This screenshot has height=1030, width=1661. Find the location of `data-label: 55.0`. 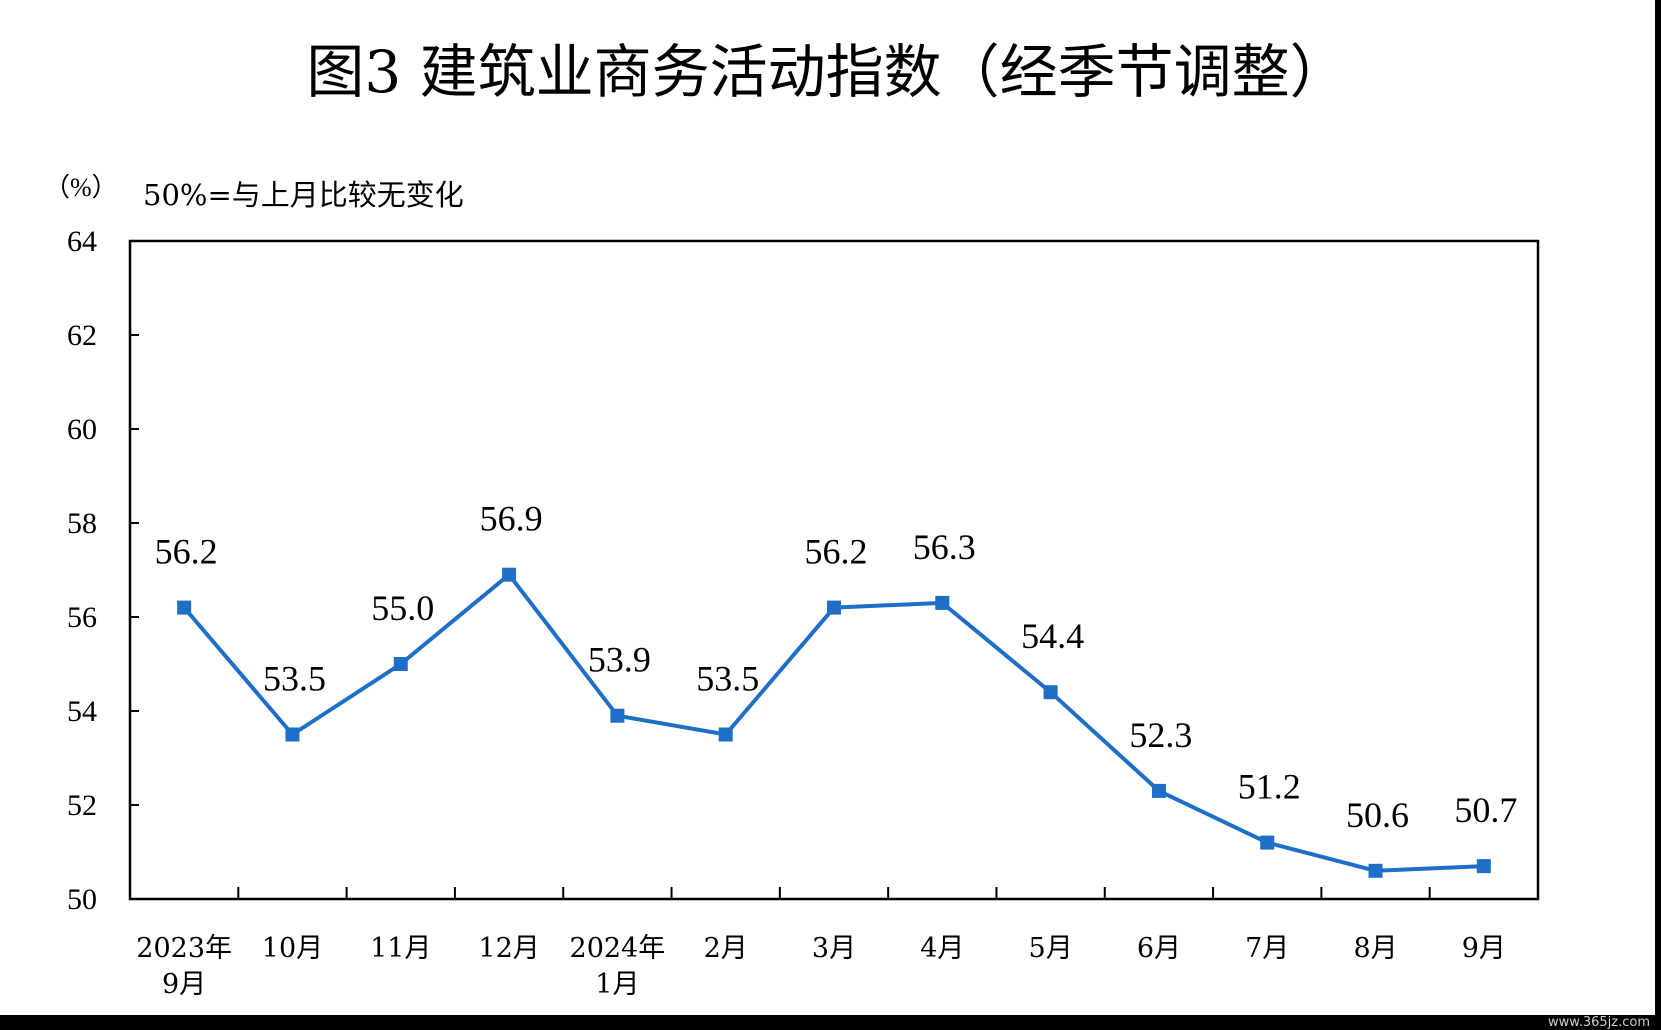

data-label: 55.0 is located at coordinates (402, 608).